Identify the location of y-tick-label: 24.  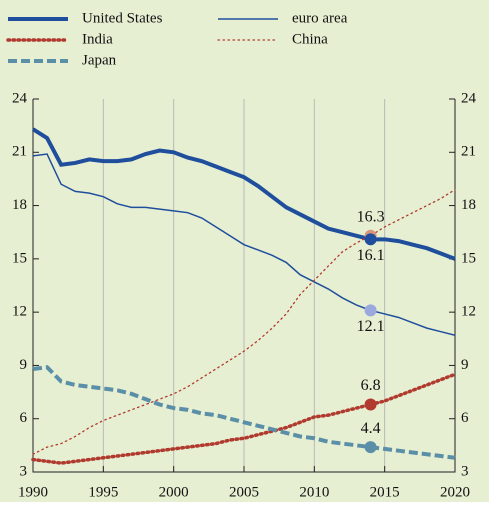
(20, 98).